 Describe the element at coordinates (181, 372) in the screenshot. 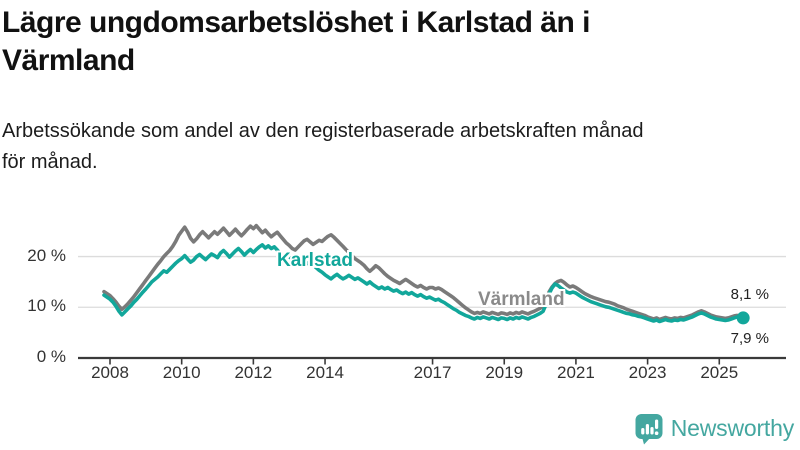

I see `x-axis-tick-label: 2010` at that location.